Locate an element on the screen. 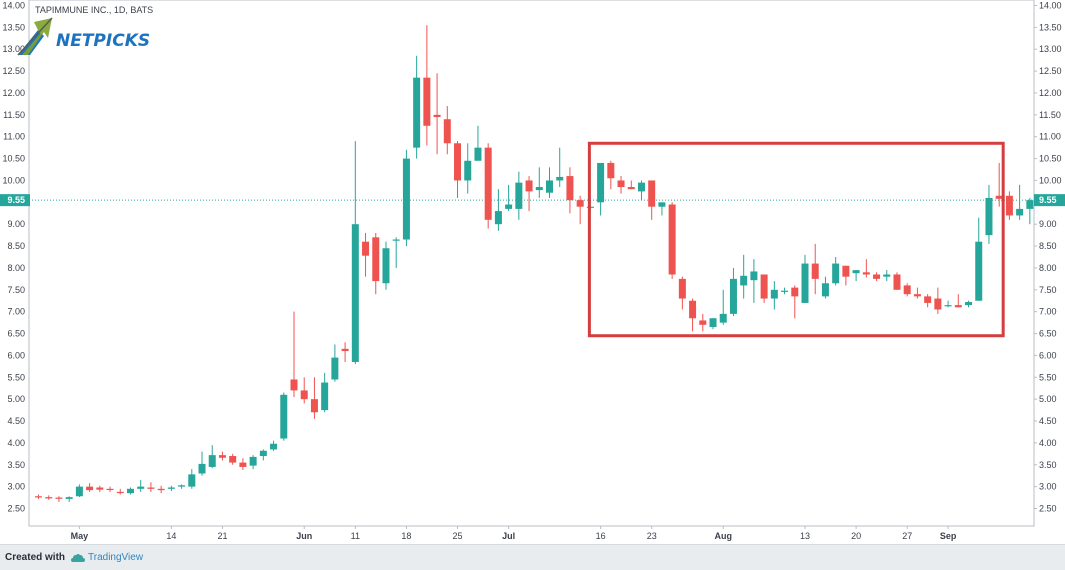 The image size is (1065, 570). left-y-tick-label: 5.00 is located at coordinates (16, 399).